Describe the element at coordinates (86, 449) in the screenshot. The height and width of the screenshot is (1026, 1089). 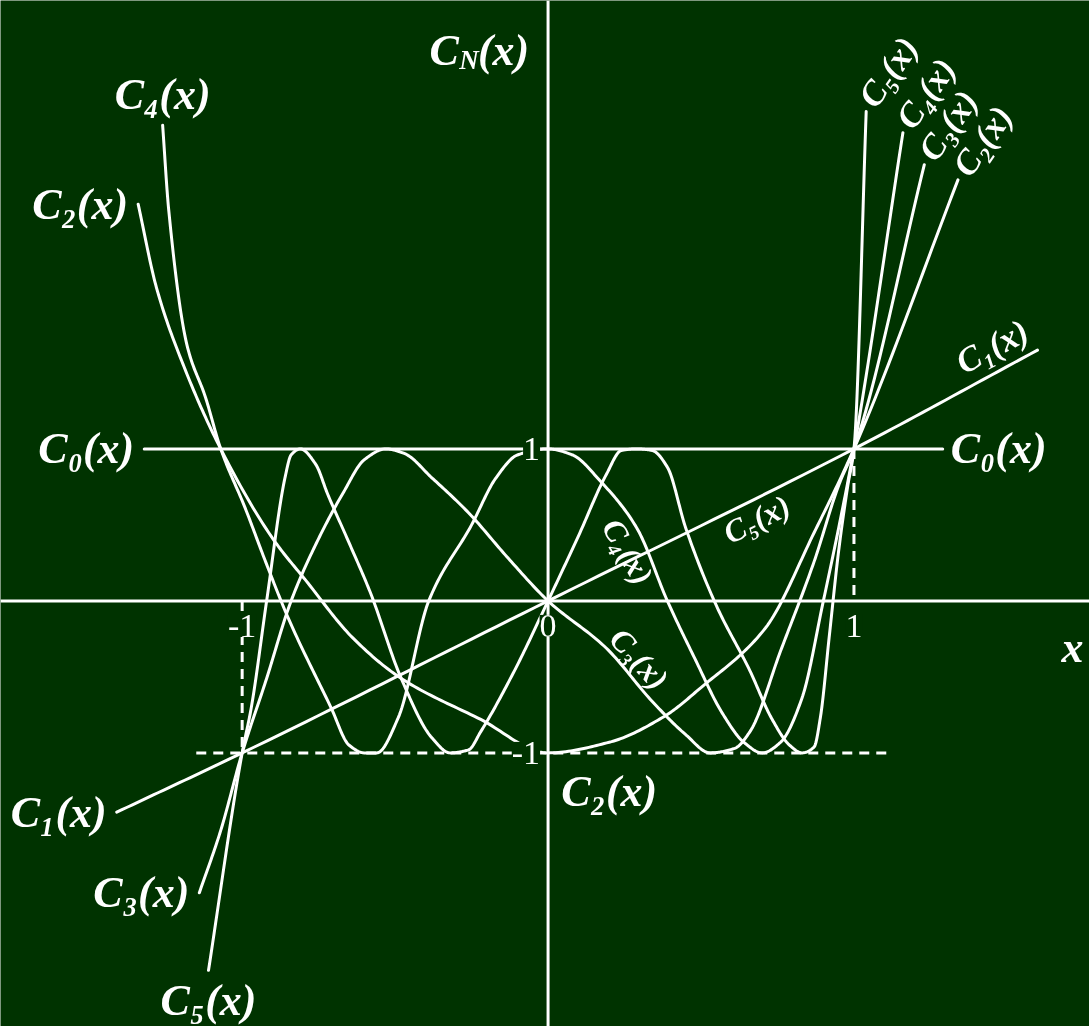
I see `annotation: C₀(x)` at that location.